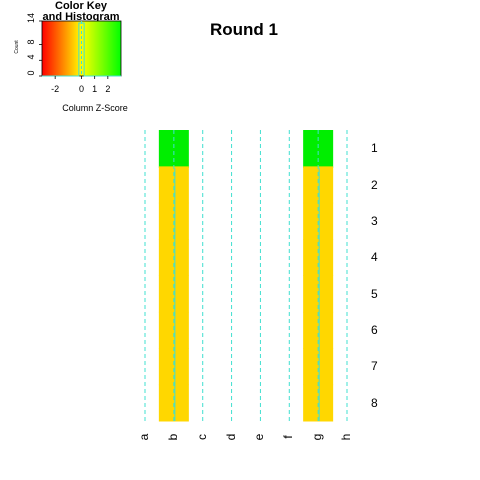 The width and height of the screenshot is (480, 480). I want to click on row-label: 4, so click(374, 257).